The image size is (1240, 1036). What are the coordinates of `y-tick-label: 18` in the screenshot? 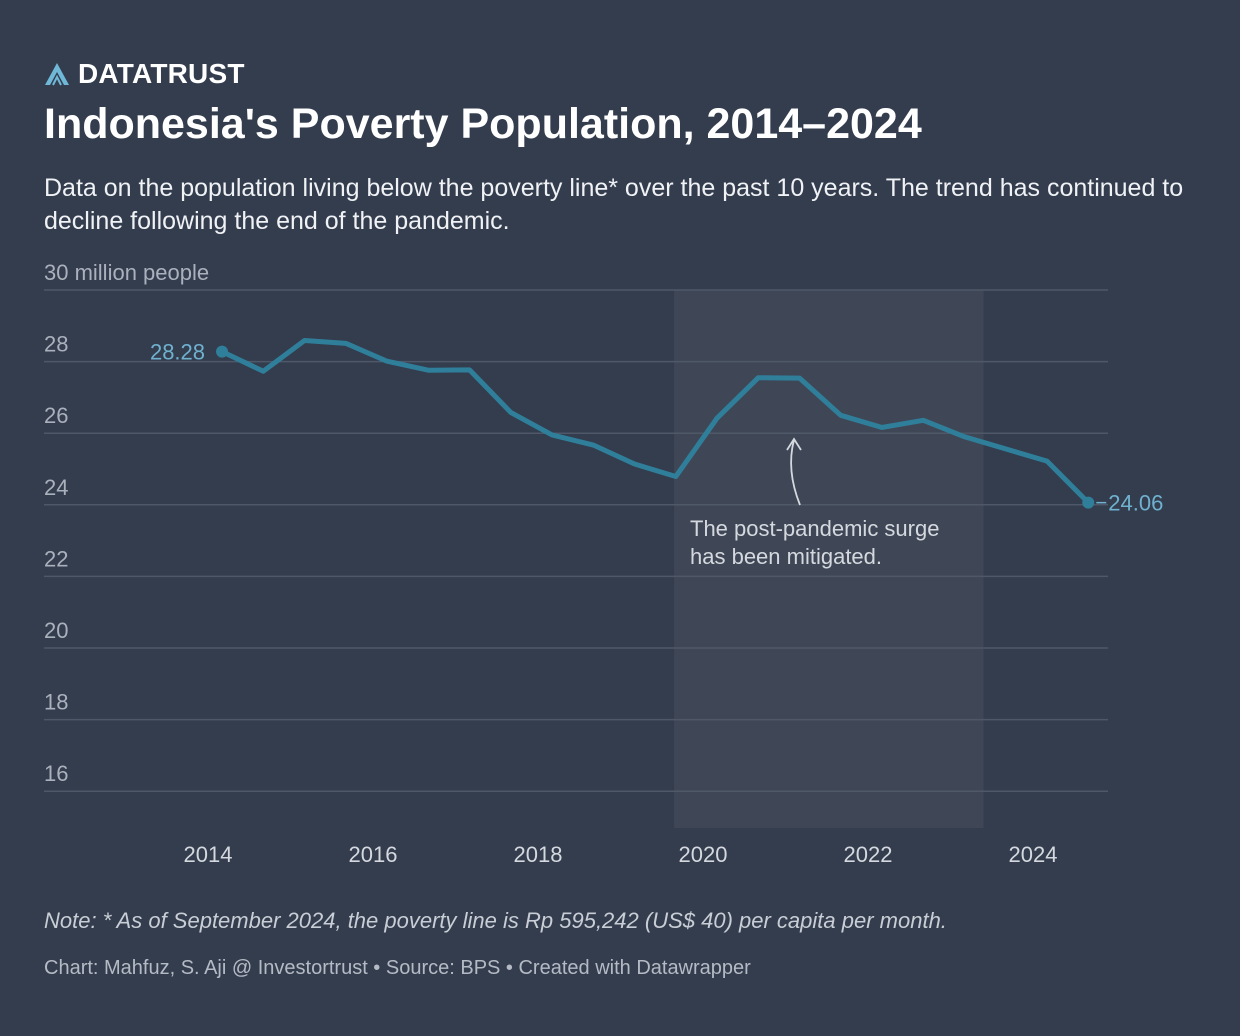 It's located at (56, 702).